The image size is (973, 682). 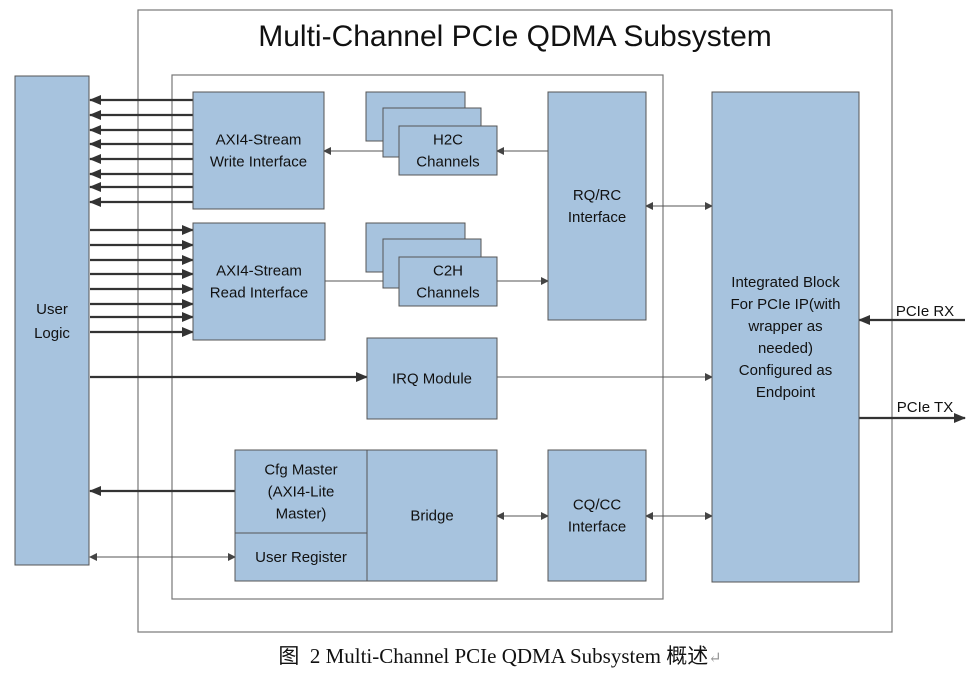 What do you see at coordinates (925, 407) in the screenshot?
I see `pcie-tx-label: PCIe TX` at bounding box center [925, 407].